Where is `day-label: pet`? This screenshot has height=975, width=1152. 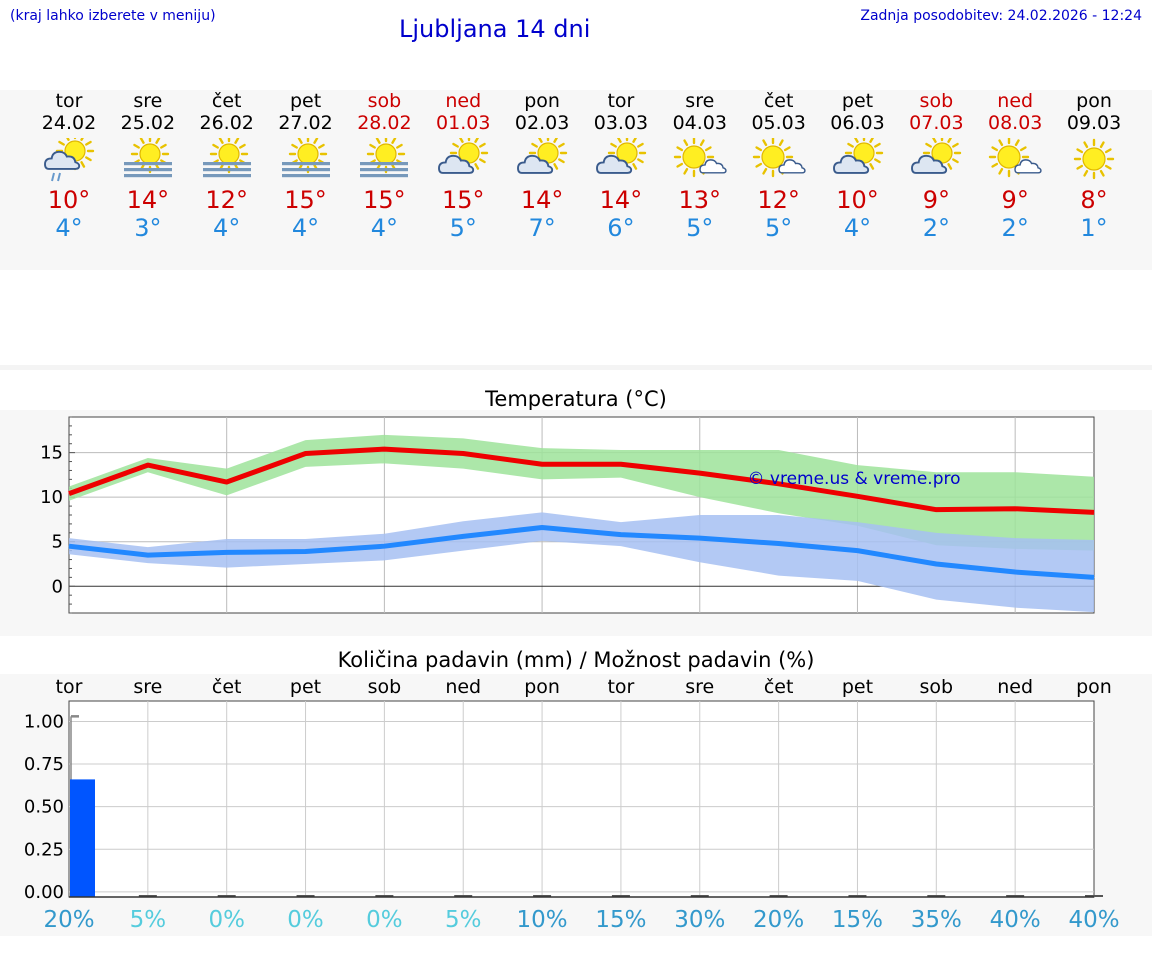
day-label: pet is located at coordinates (305, 687).